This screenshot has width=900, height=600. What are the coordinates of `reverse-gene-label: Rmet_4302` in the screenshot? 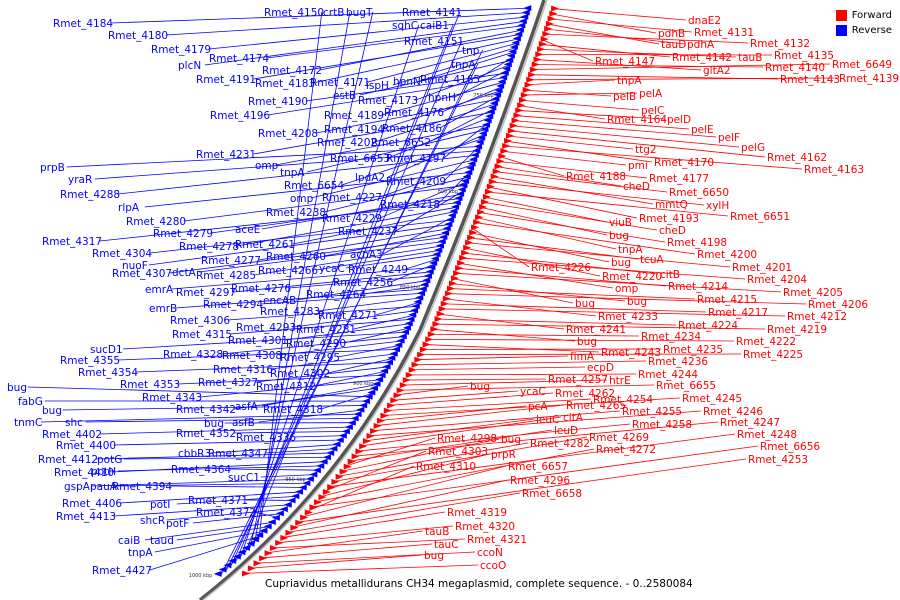 It's located at (300, 374).